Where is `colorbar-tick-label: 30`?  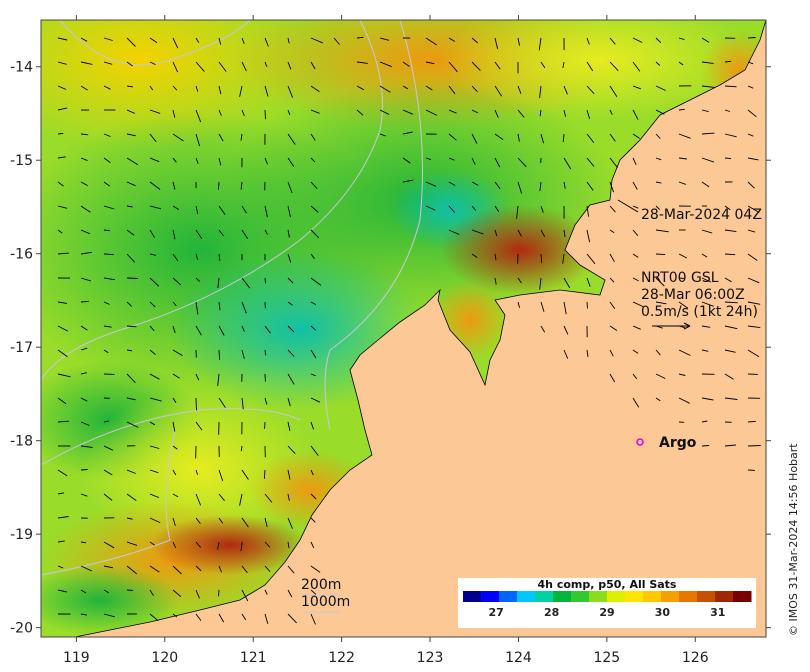 colorbar-tick-label: 30 is located at coordinates (663, 612).